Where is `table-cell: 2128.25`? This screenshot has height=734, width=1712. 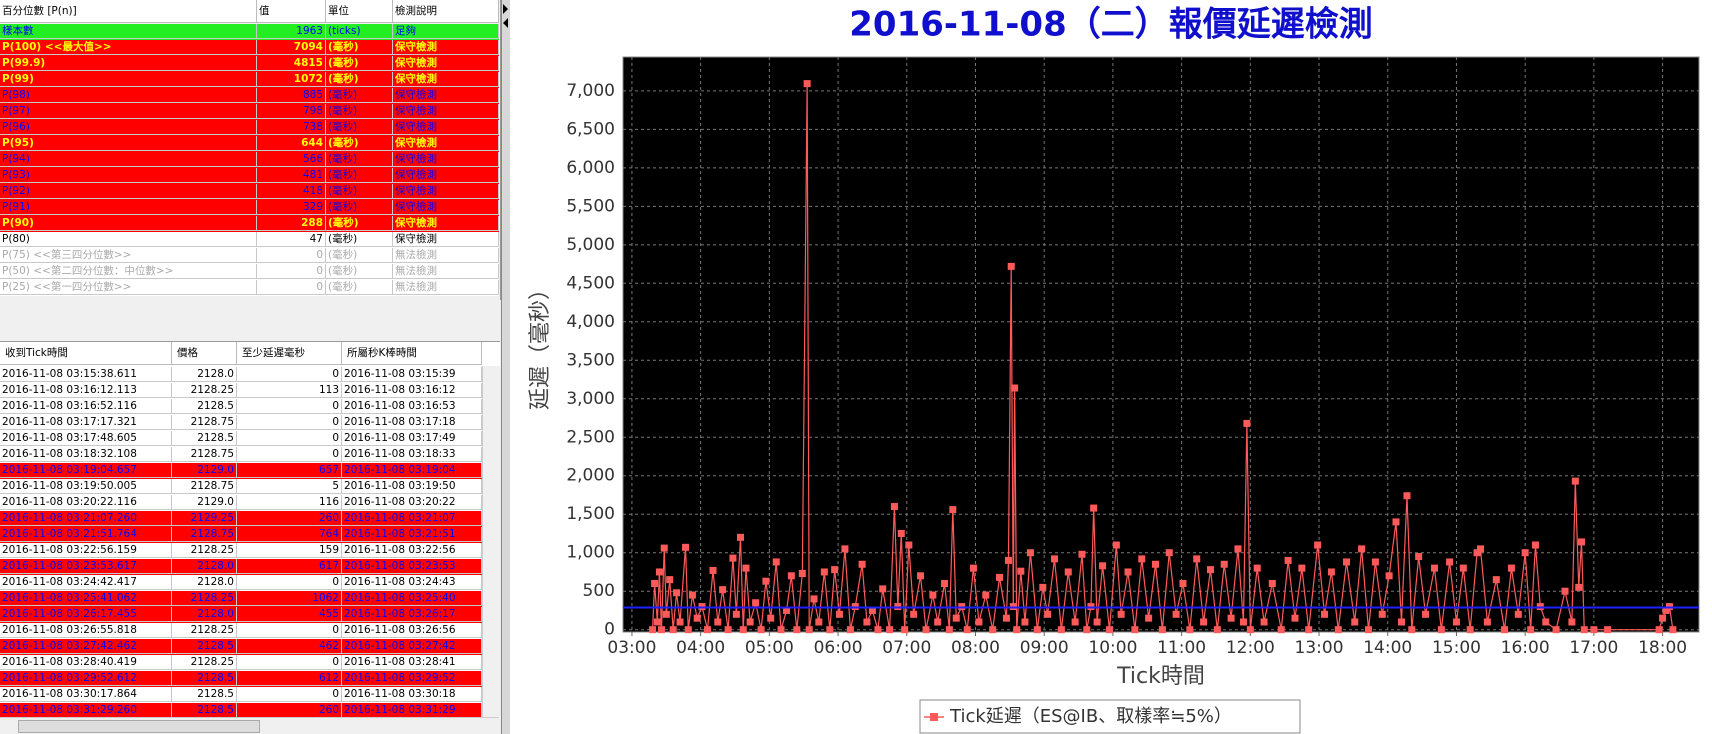
table-cell: 2128.25 is located at coordinates (204, 662).